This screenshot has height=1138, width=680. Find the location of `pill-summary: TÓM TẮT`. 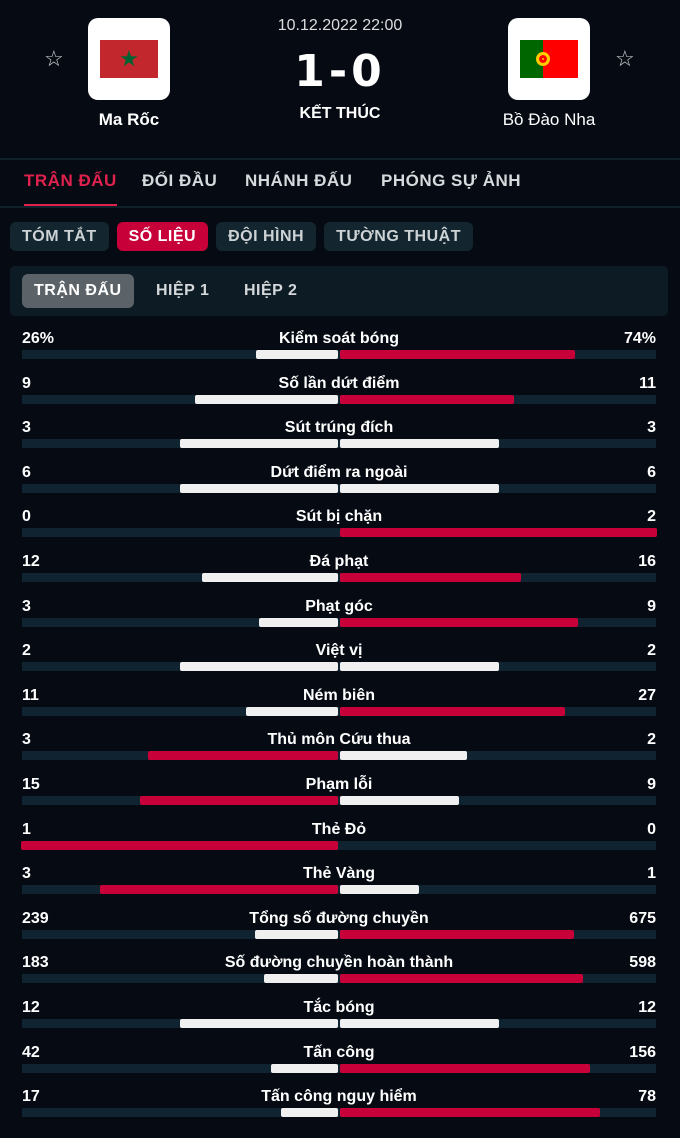

pill-summary: TÓM TẮT is located at coordinates (59, 236).